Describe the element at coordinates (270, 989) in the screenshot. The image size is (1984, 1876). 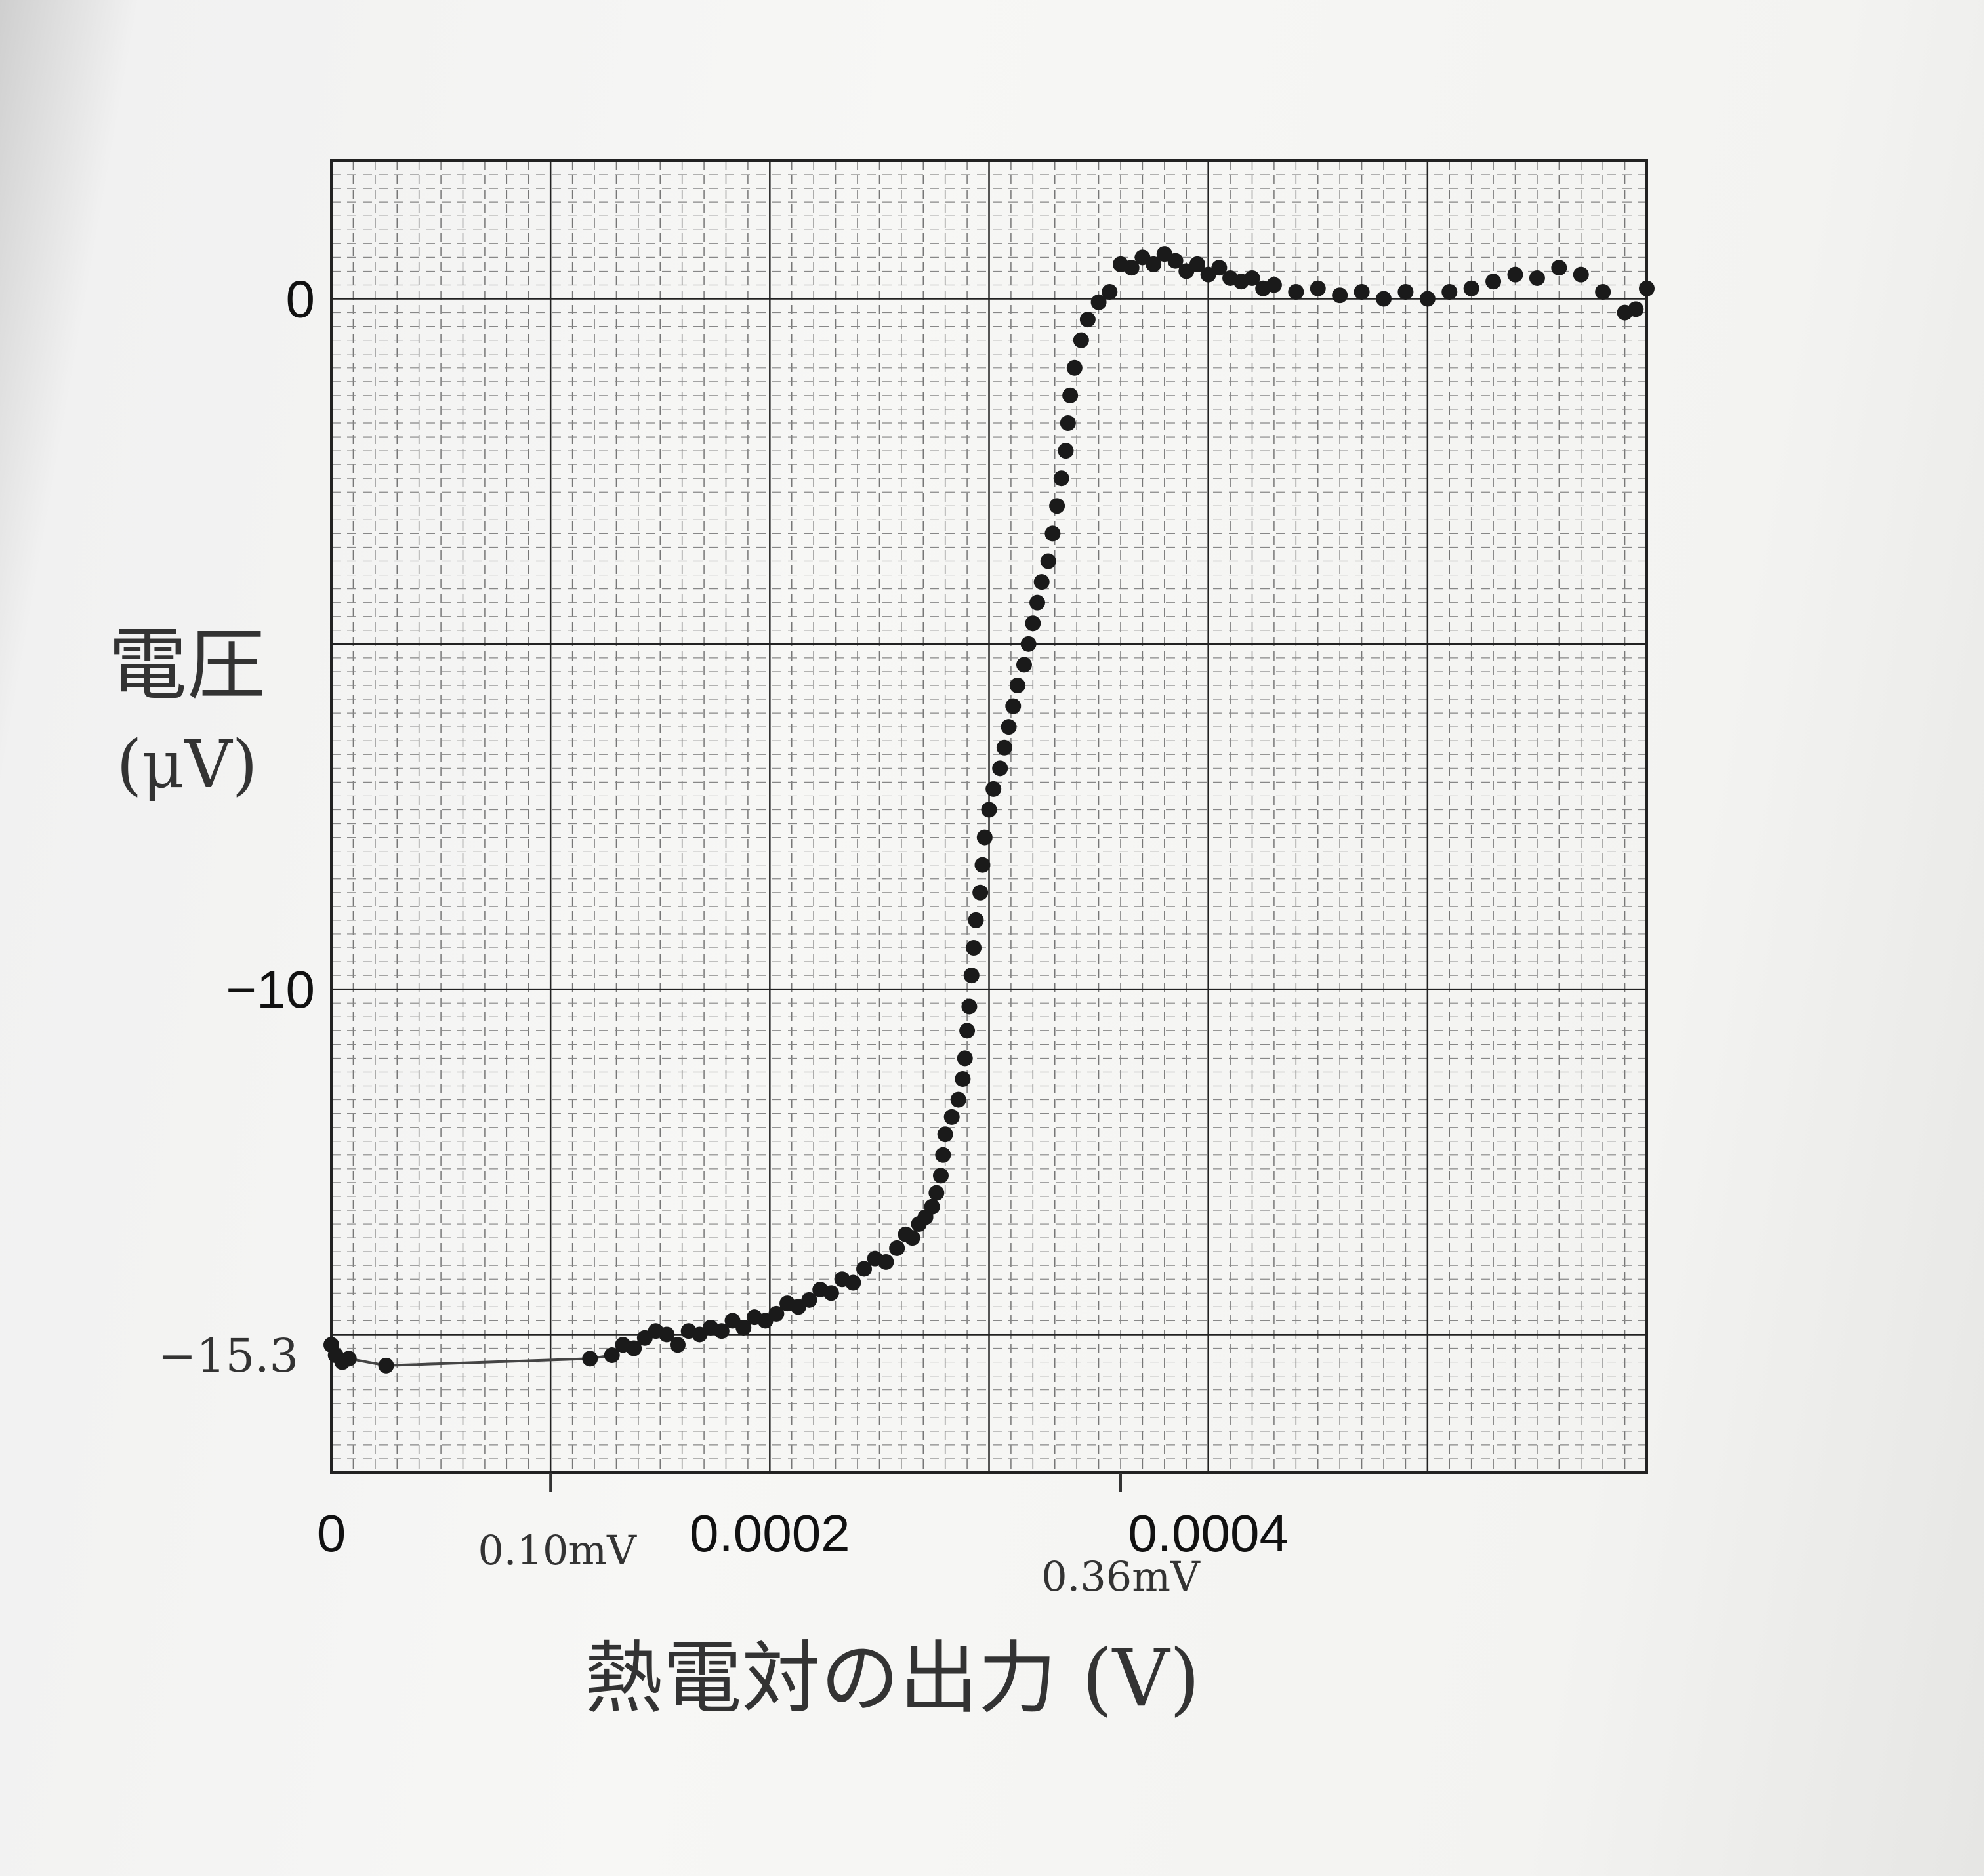
I see `y-tick-label: −10` at that location.